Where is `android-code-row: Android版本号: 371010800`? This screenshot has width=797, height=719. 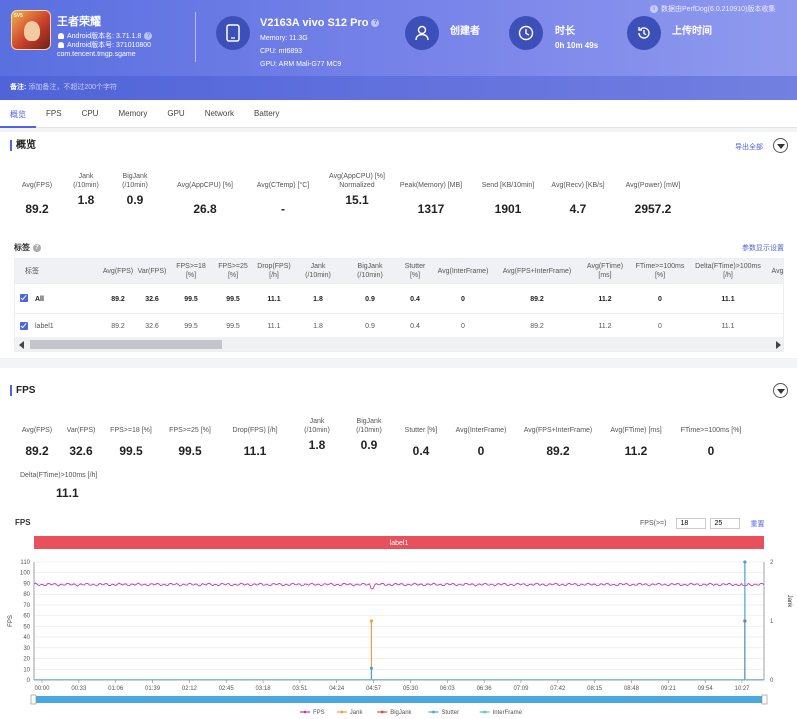
android-code-row: Android版本号: 371010800 is located at coordinates (104, 45).